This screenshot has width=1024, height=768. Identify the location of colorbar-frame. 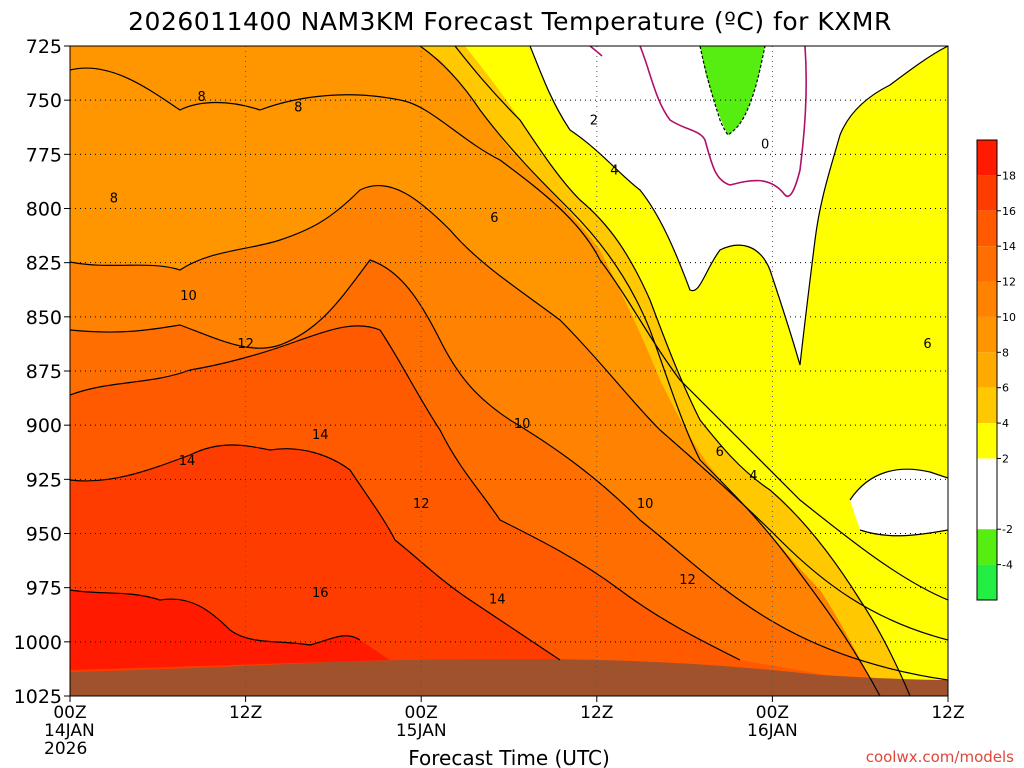
(987, 370).